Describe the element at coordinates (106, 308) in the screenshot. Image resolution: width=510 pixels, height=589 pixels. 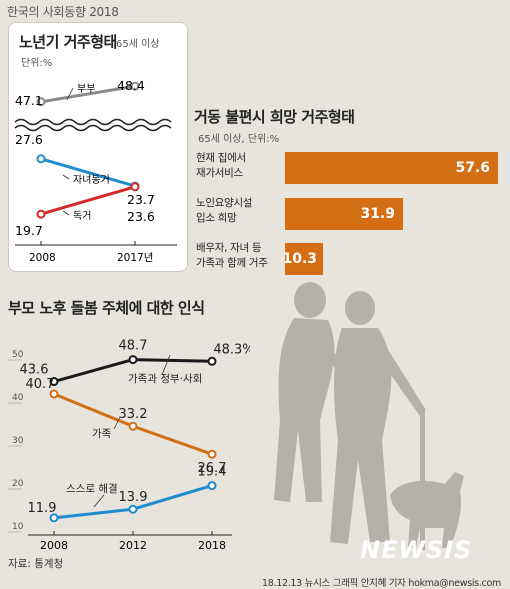
I see `care-perception-title: 부모 노후 돌봄 주체에 대한 인식` at that location.